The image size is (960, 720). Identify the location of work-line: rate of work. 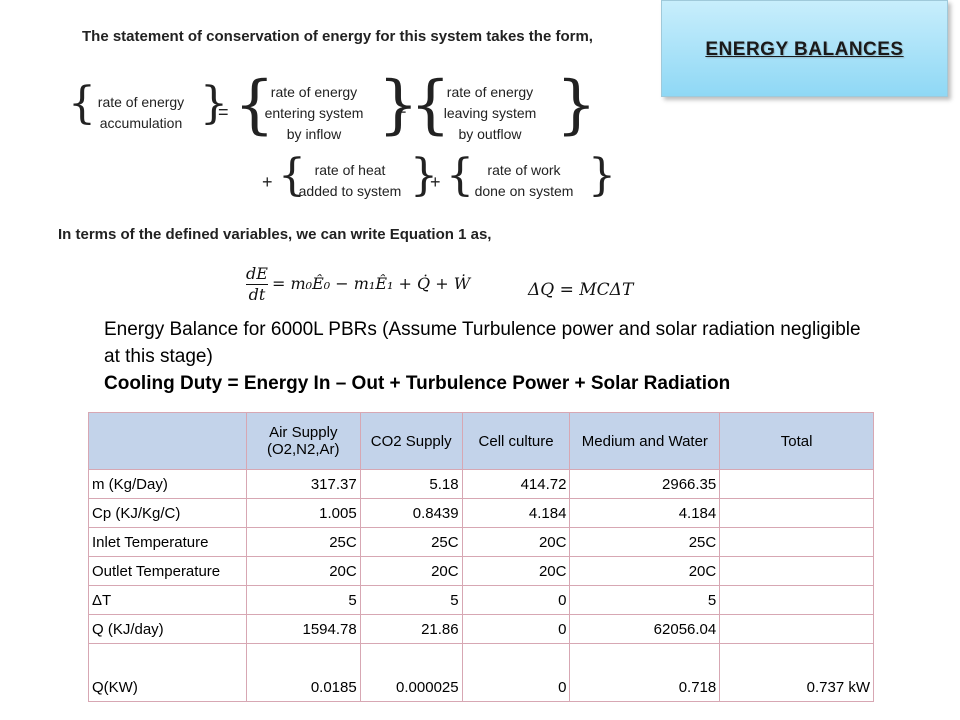
(524, 170).